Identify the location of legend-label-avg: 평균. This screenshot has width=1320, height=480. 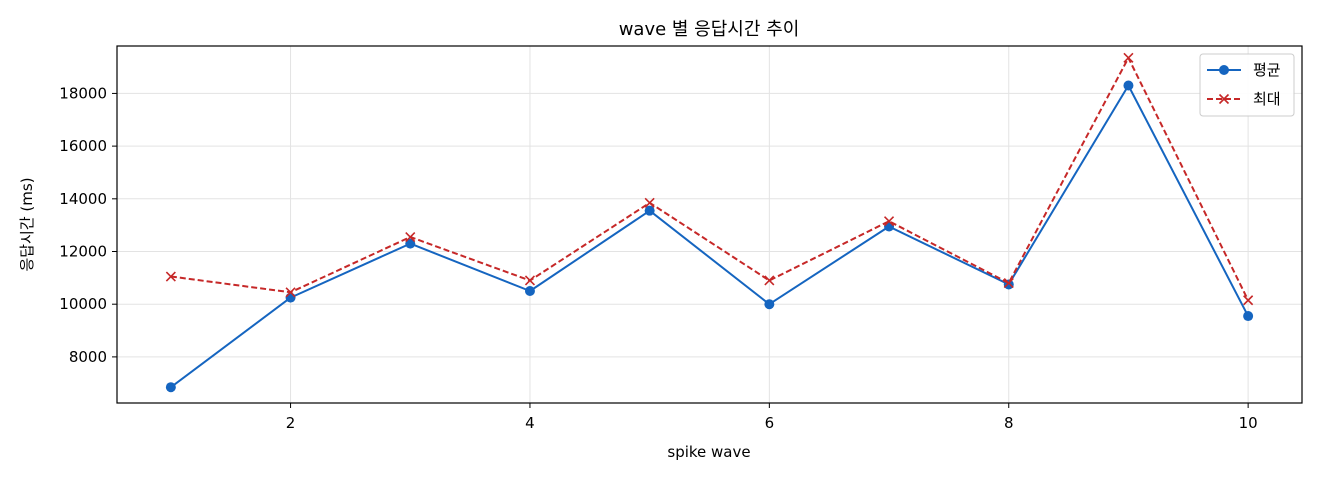
(1267, 70).